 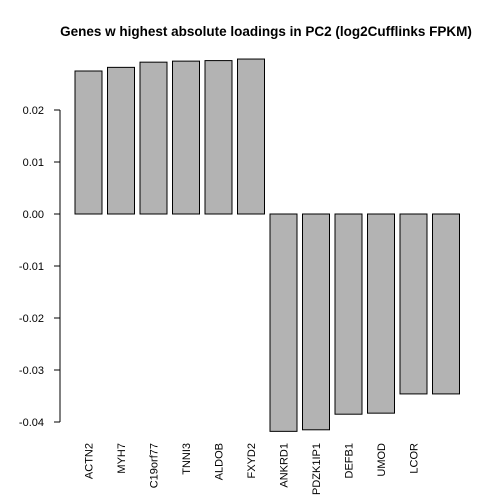 I want to click on y-axis: -0.04 -0.03 -0.02 -0.01 0.00 0.01 0.02, so click(x=40, y=267).